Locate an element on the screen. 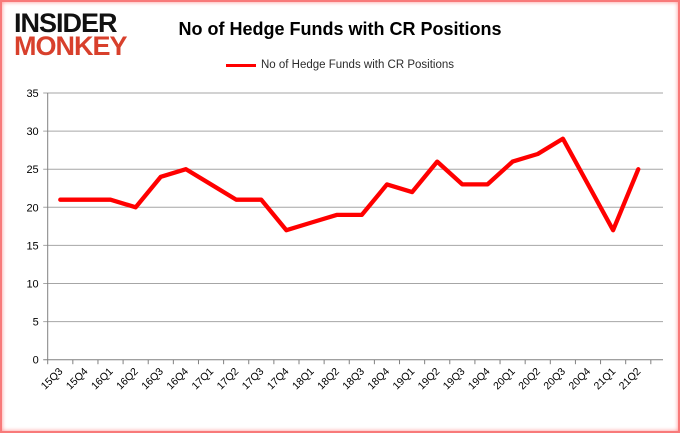  y-tick-label: 15 is located at coordinates (32, 246).